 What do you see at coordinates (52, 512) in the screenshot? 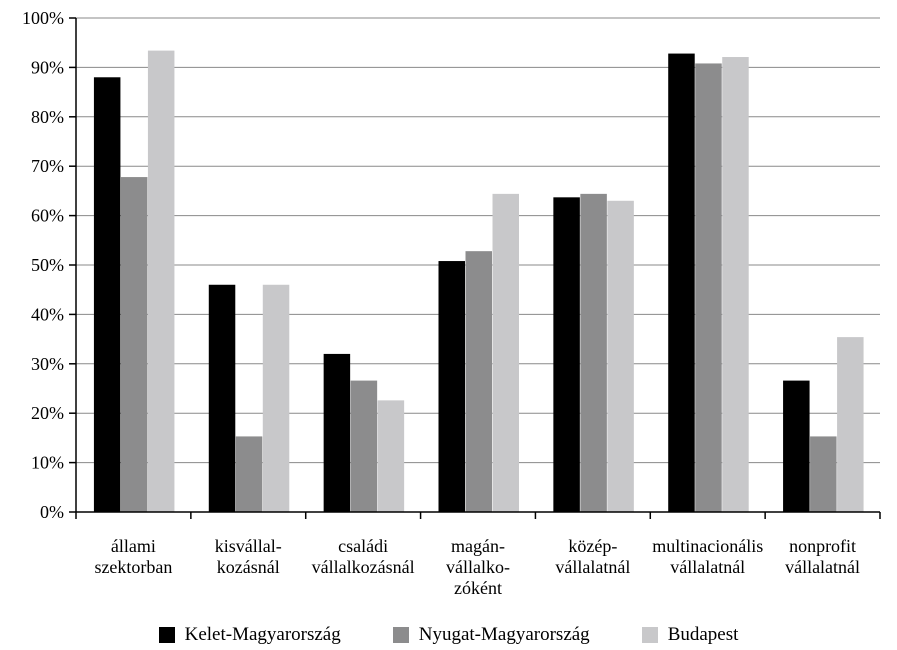
I see `y-tick-label: 0%` at bounding box center [52, 512].